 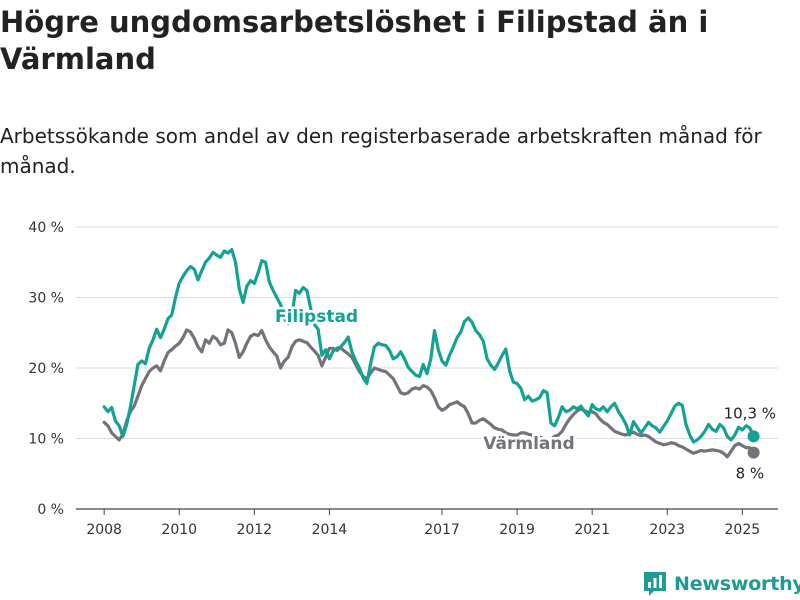 What do you see at coordinates (46, 440) in the screenshot?
I see `y-tick-label: 10 %` at bounding box center [46, 440].